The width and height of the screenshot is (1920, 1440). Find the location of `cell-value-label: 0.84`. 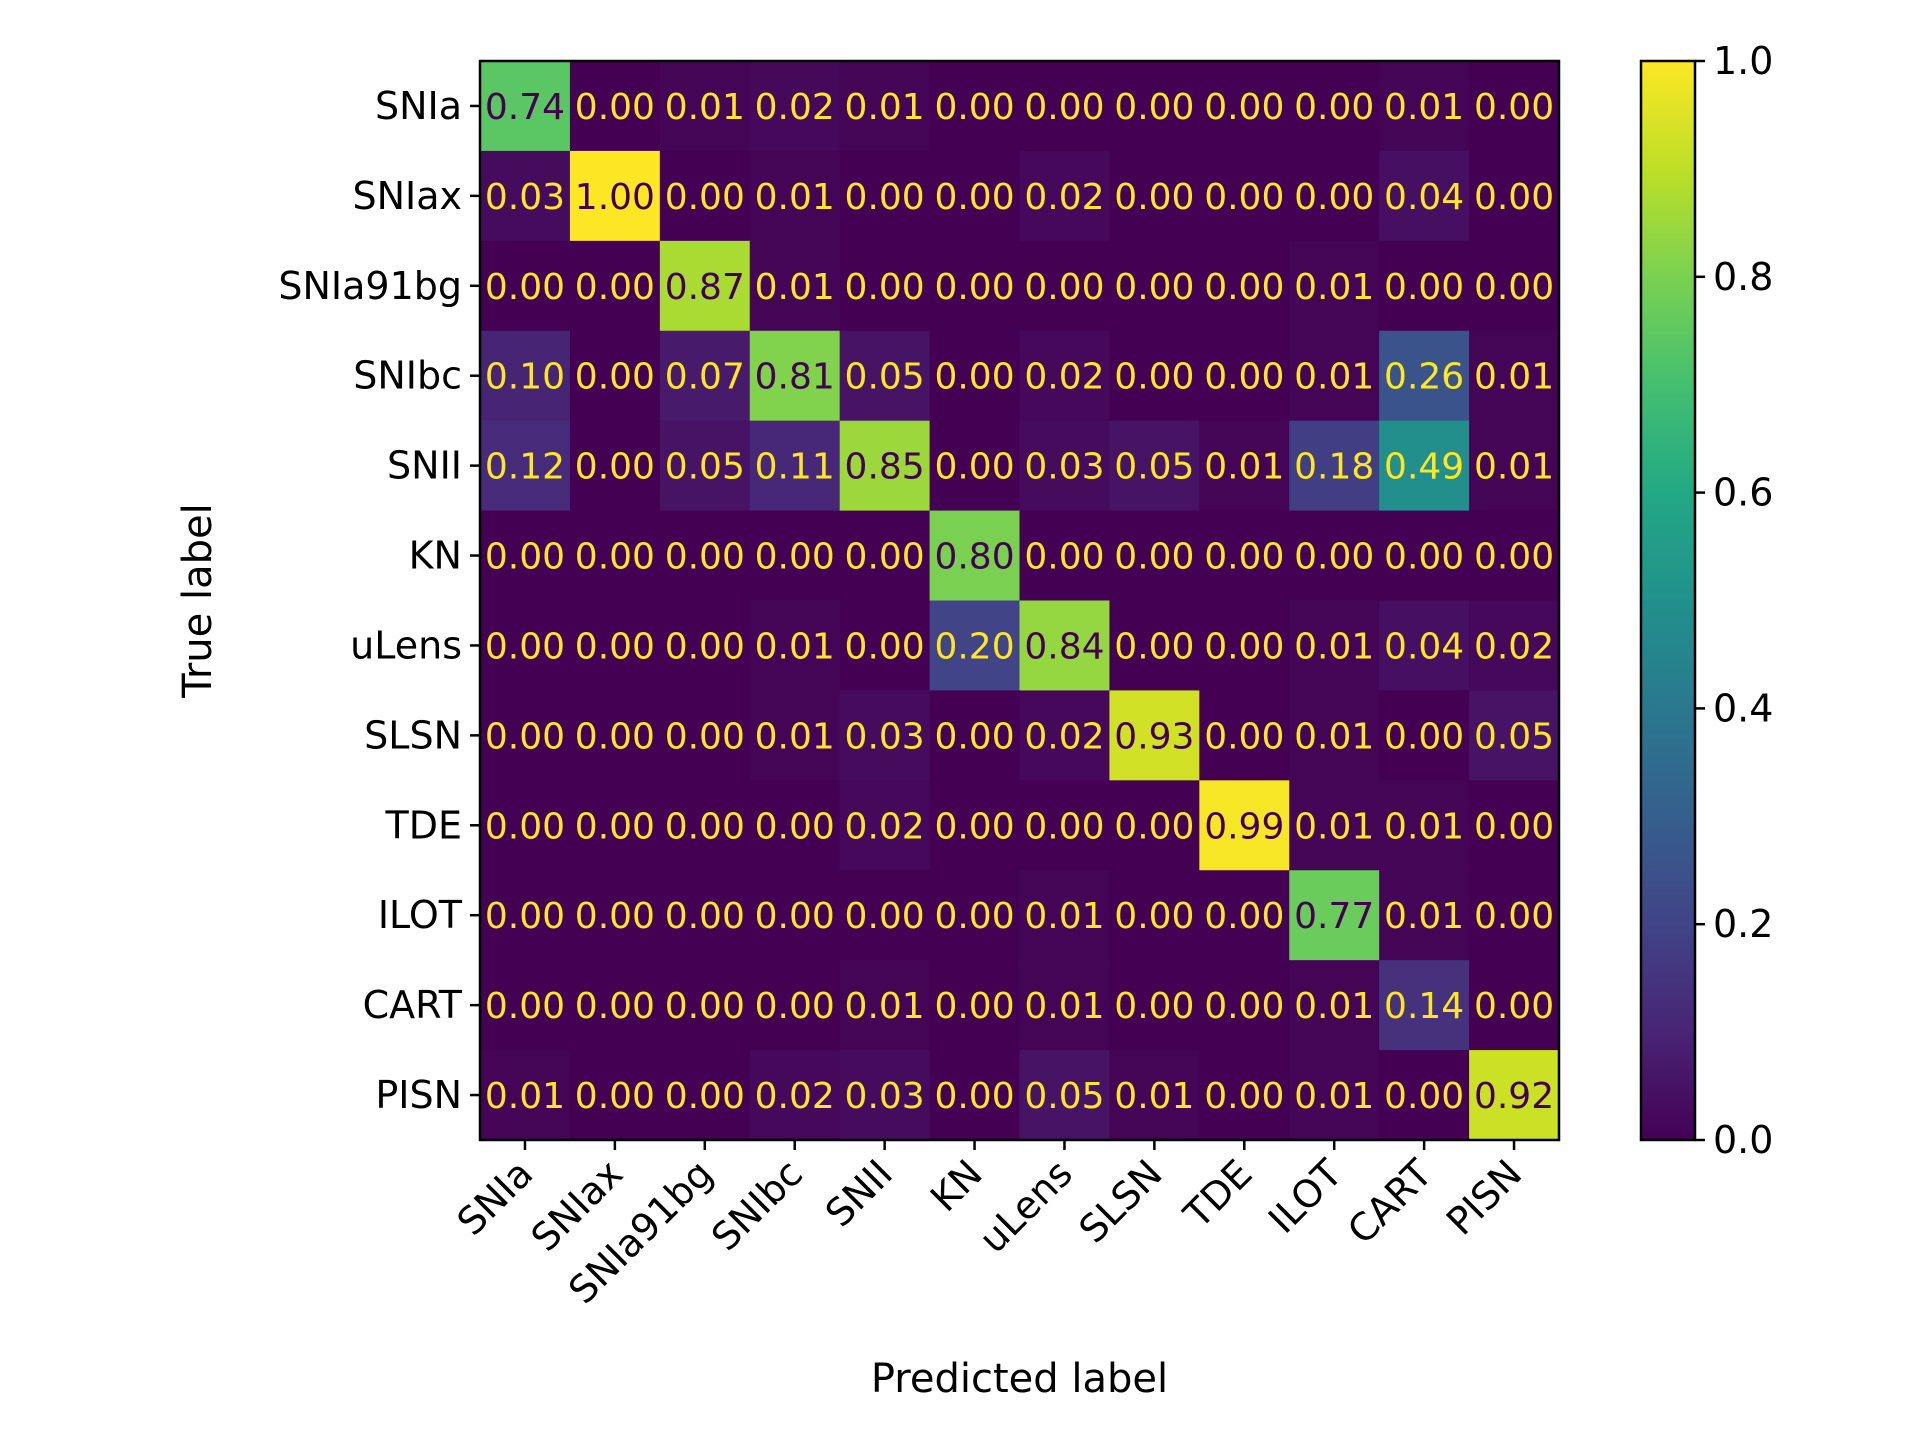

cell-value-label: 0.84 is located at coordinates (1064, 646).